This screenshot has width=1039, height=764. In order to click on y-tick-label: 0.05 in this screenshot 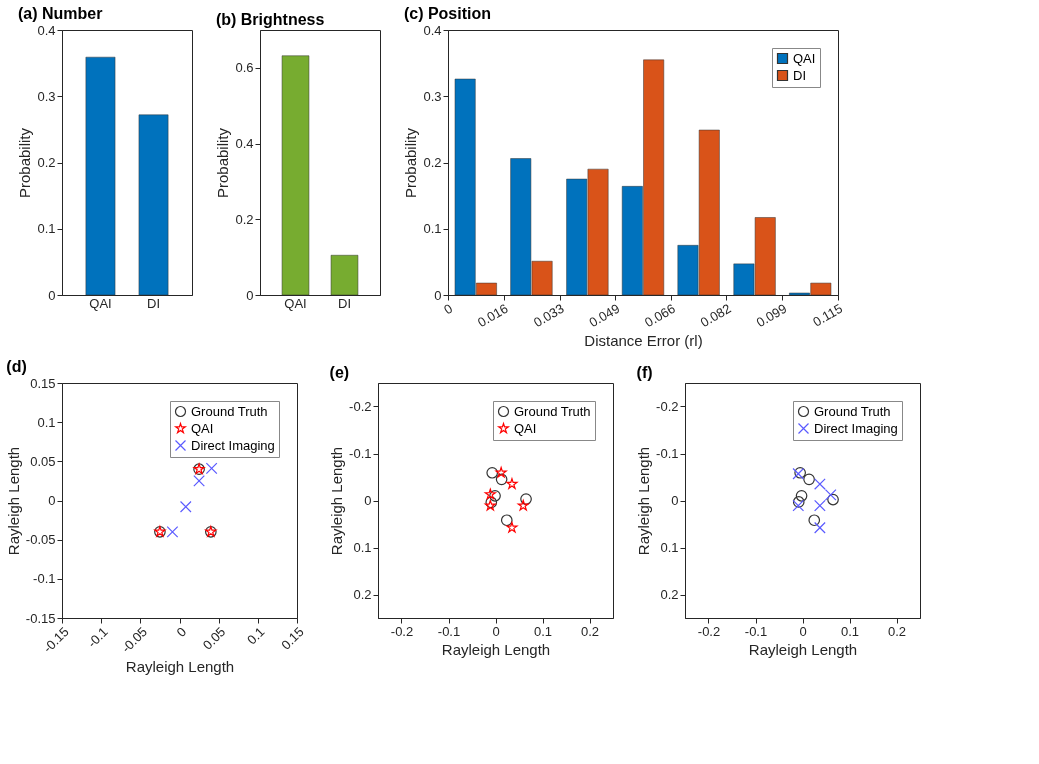, I will do `click(43, 461)`.